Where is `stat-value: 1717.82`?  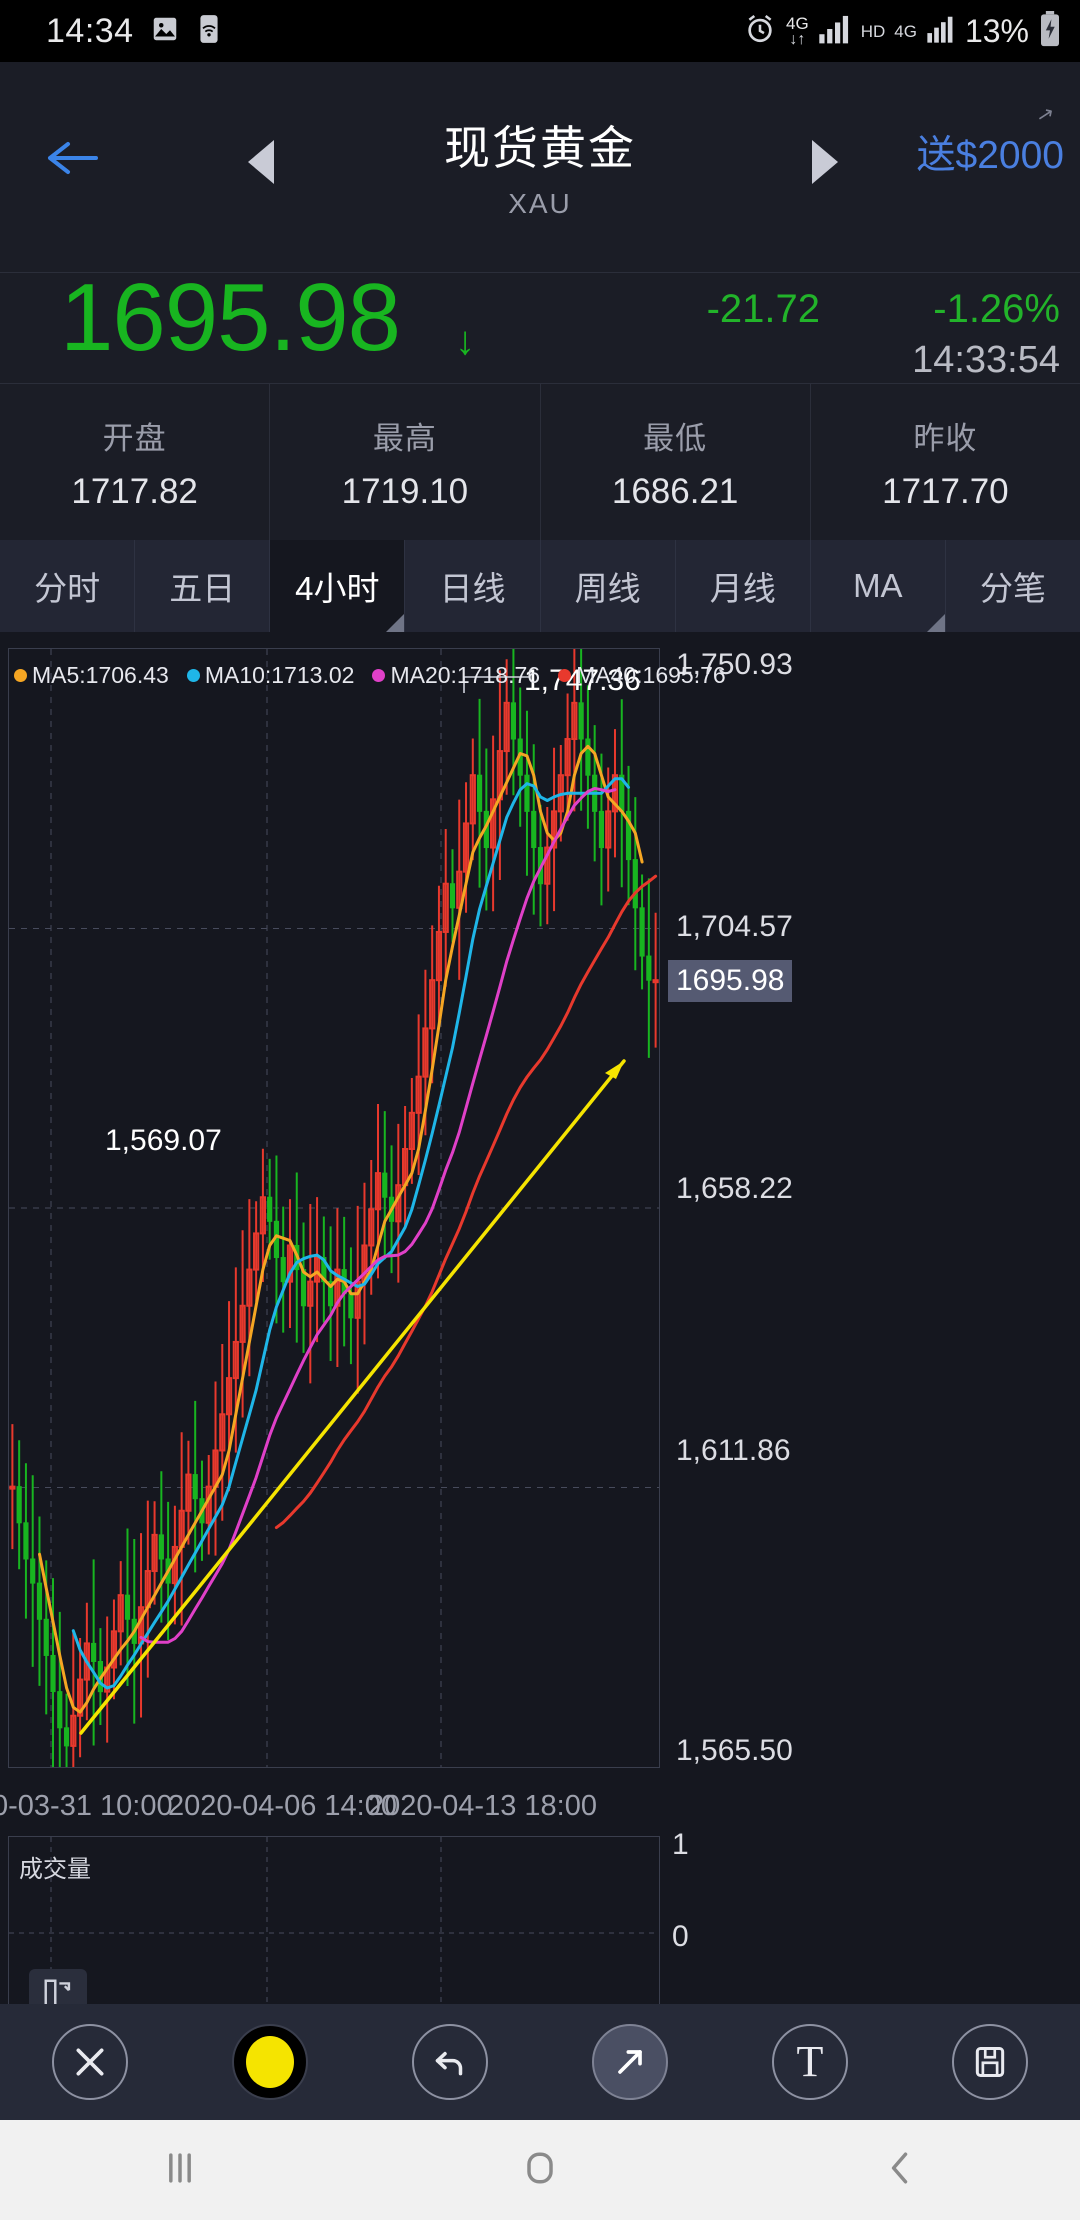 stat-value: 1717.82 is located at coordinates (134, 491).